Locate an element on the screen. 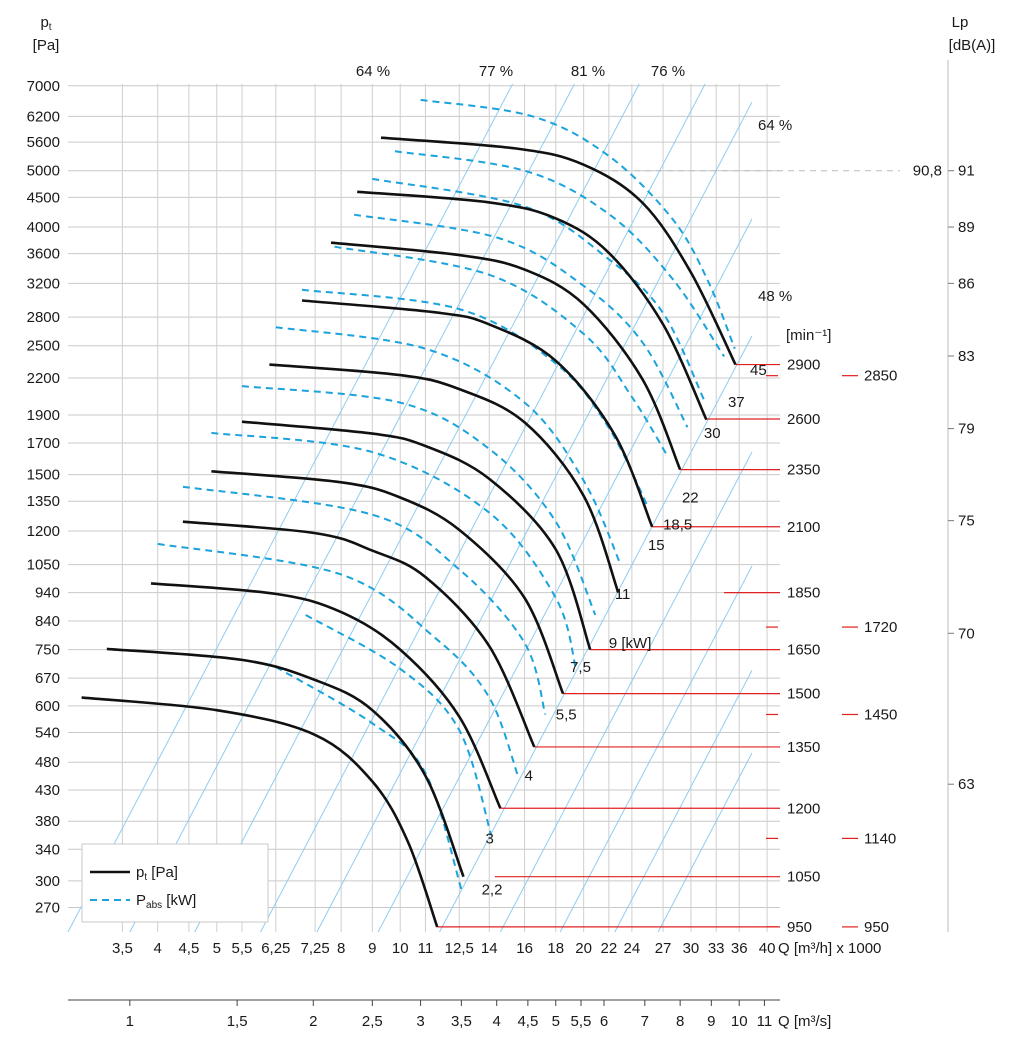 The height and width of the screenshot is (1047, 1021). x-tick-label-m3h: 12,5 is located at coordinates (459, 948).